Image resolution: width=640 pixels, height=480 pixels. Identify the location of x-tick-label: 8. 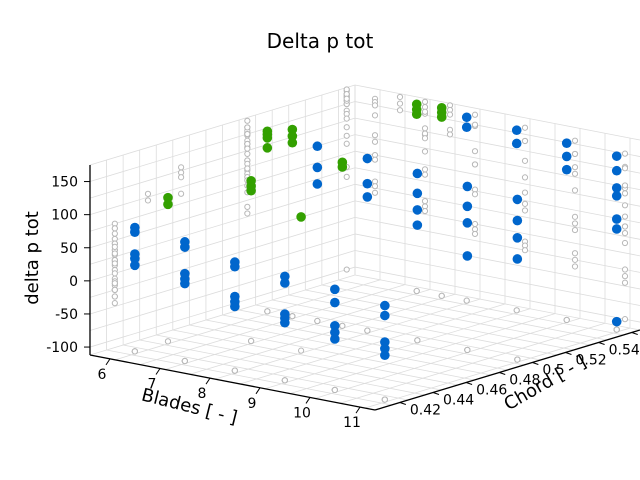
(202, 394).